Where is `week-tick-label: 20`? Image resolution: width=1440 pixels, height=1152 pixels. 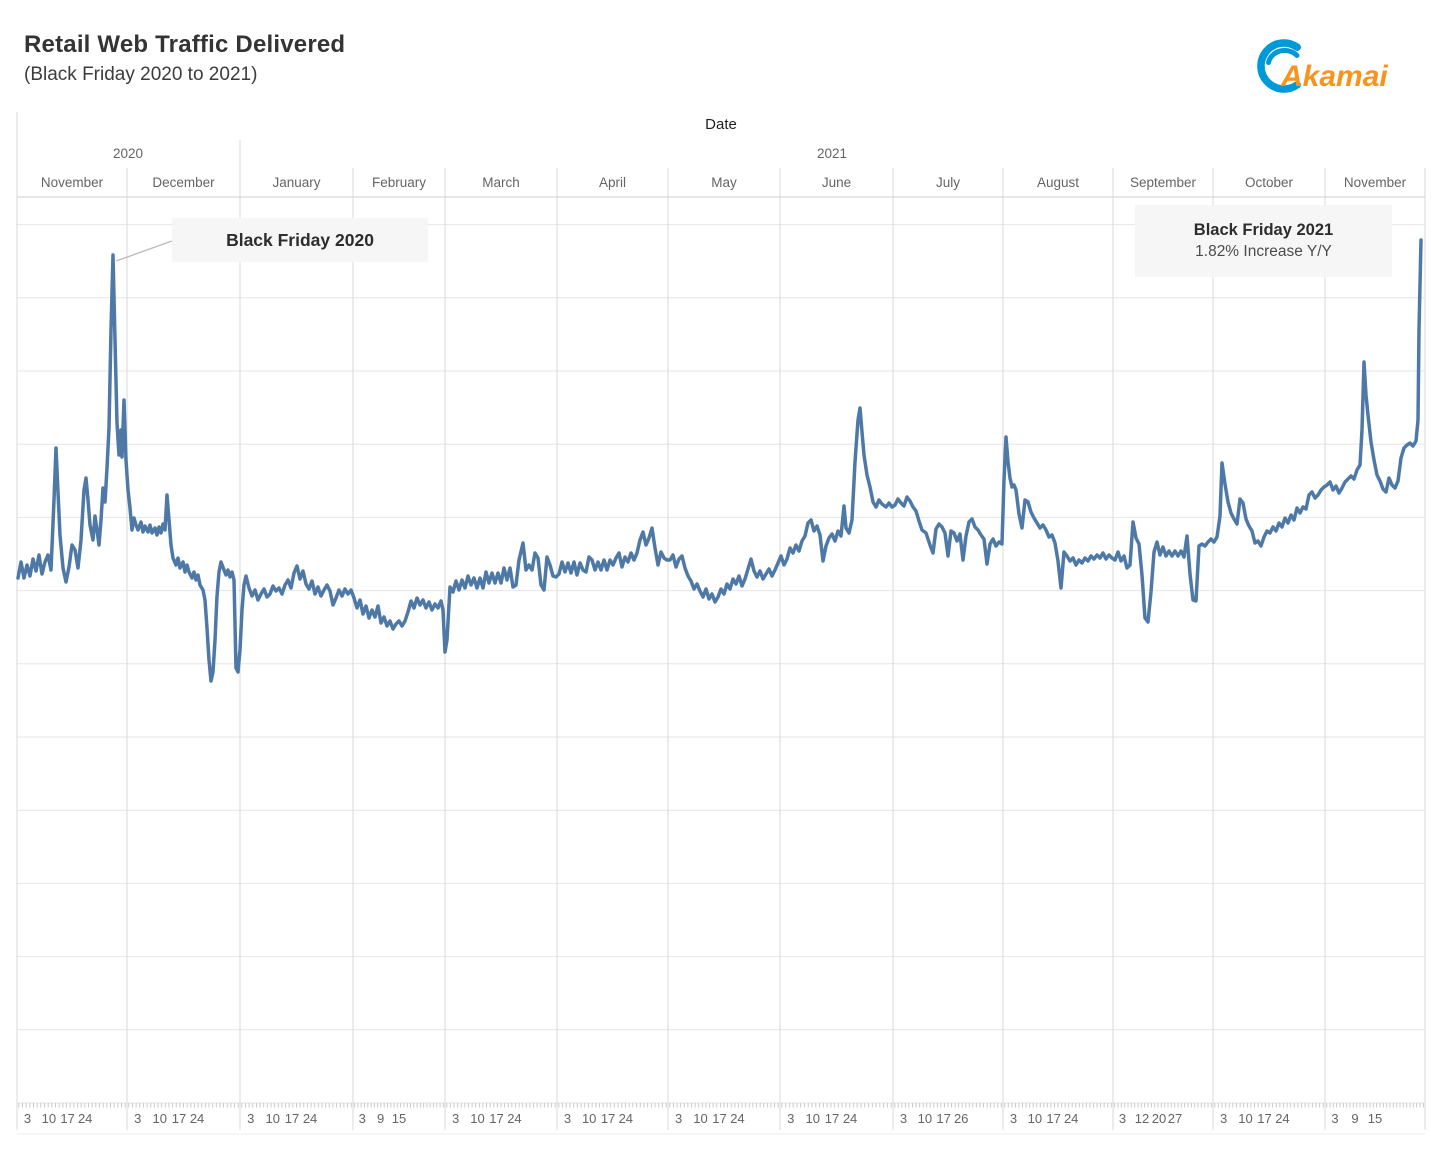 week-tick-label: 20 is located at coordinates (1159, 1118).